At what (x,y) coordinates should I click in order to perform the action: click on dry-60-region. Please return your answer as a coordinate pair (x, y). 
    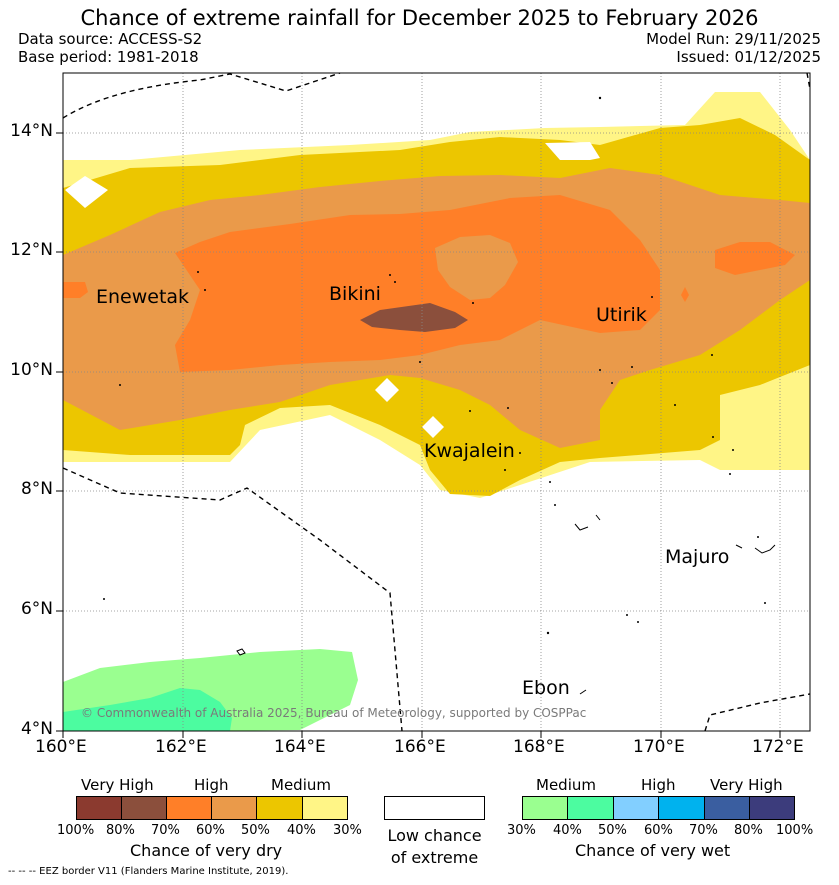
    Looking at the image, I should click on (417, 283).